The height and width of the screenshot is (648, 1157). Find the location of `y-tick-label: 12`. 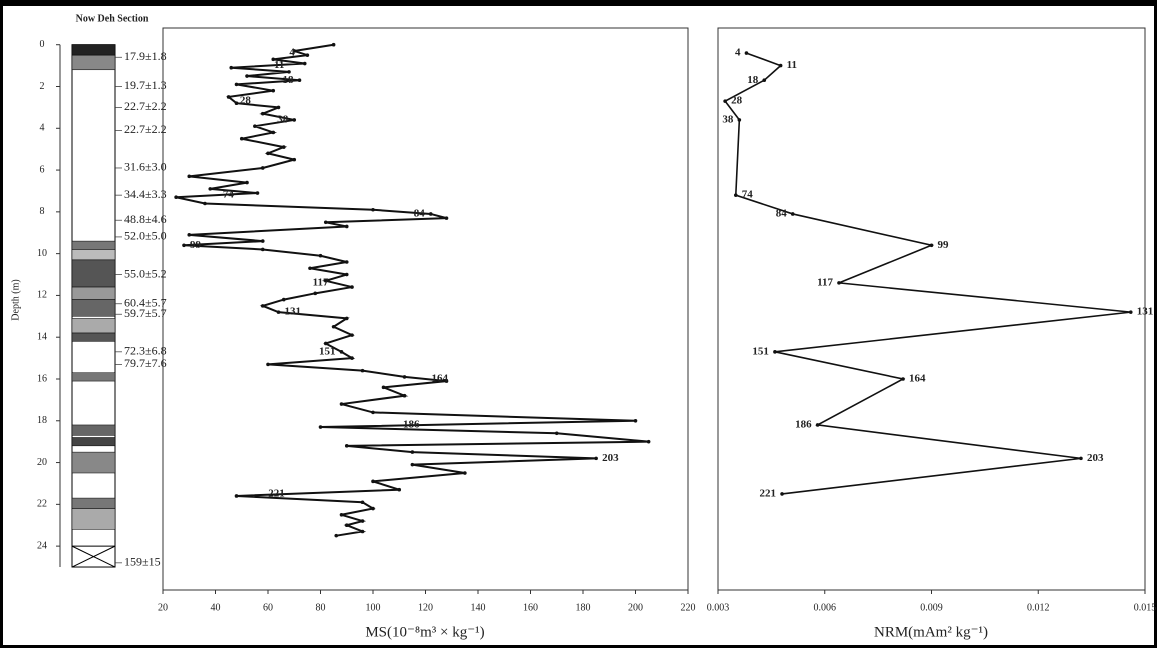

y-tick-label: 12 is located at coordinates (42, 295).